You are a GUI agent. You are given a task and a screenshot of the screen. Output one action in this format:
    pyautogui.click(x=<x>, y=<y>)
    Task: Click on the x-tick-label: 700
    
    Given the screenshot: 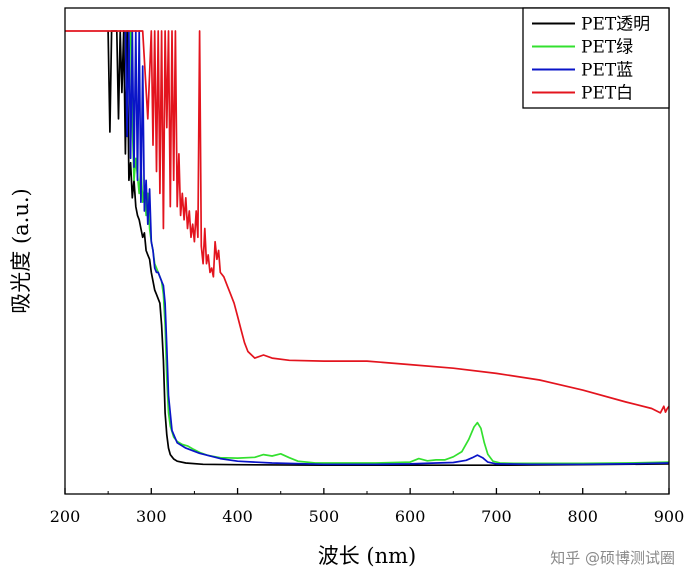 What is the action you would take?
    pyautogui.click(x=496, y=516)
    